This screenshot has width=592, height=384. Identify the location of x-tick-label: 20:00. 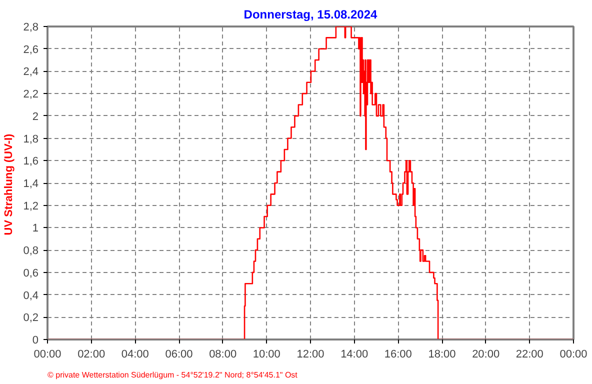
(486, 354).